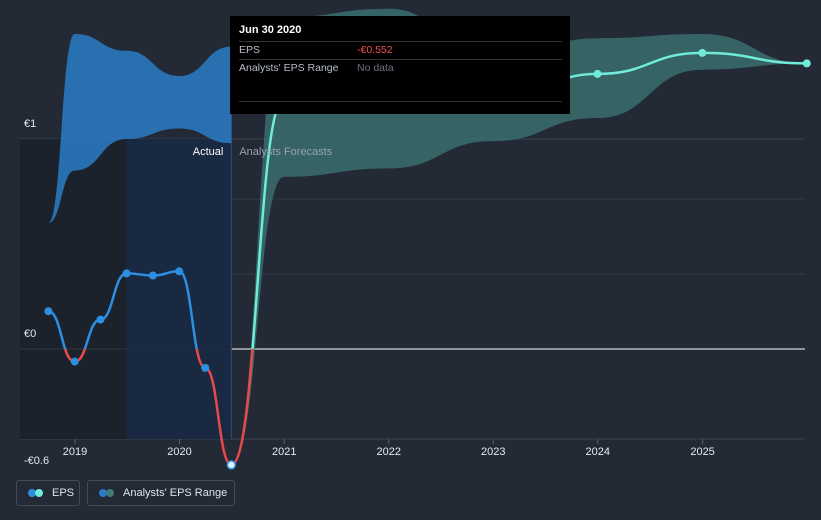 The height and width of the screenshot is (520, 821). Describe the element at coordinates (179, 452) in the screenshot. I see `x-tick-label: 2020` at that location.